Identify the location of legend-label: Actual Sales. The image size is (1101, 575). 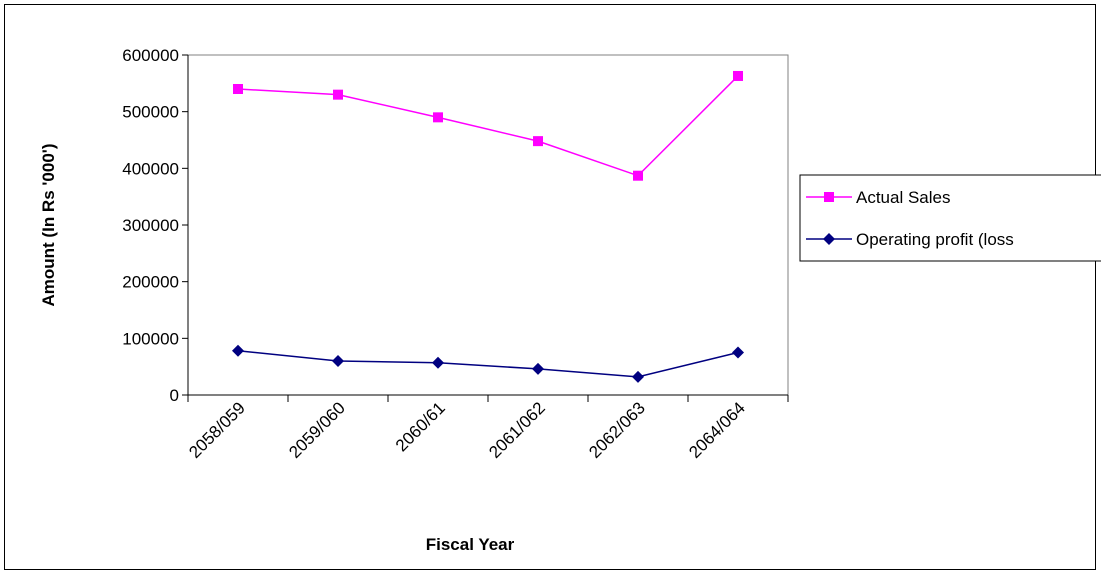
(903, 197).